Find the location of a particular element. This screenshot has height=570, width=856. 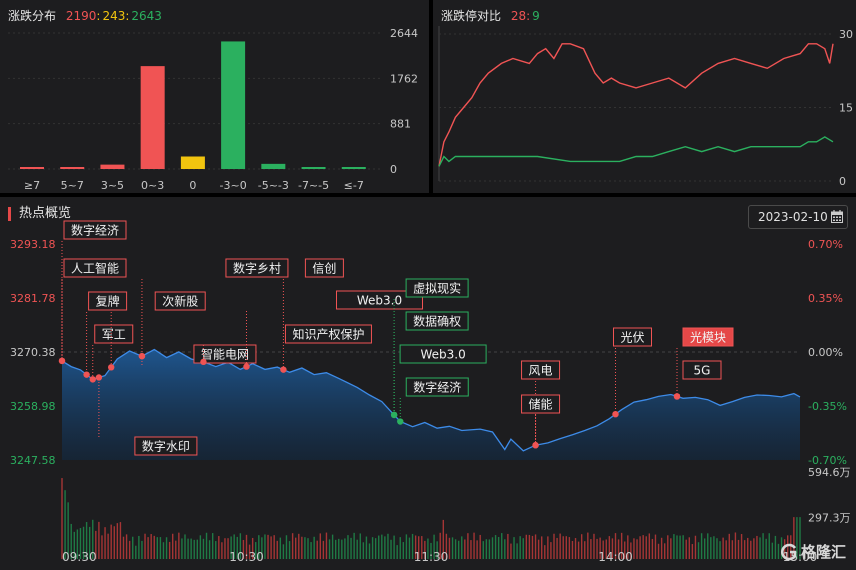

ratio-title-row: 涨跌停对比 28: 9 is located at coordinates (490, 15).